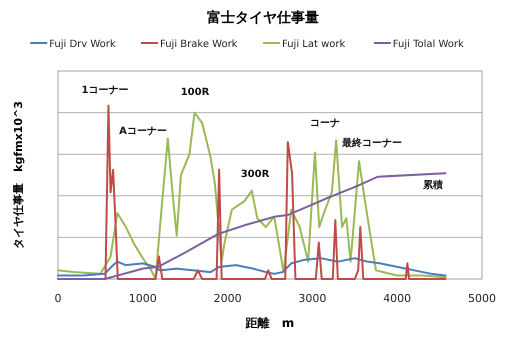 This screenshot has height=339, width=526. What do you see at coordinates (432, 185) in the screenshot?
I see `annotation: 累積` at bounding box center [432, 185].